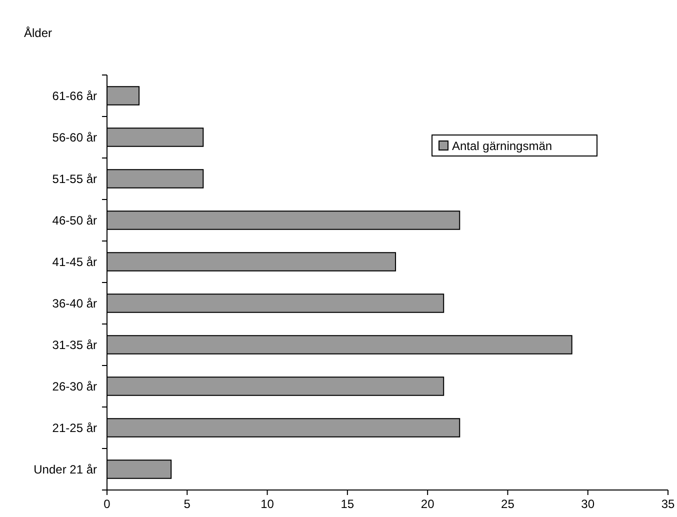 The width and height of the screenshot is (677, 517). Describe the element at coordinates (74, 261) in the screenshot. I see `y-tick-label: 41-45 år` at that location.